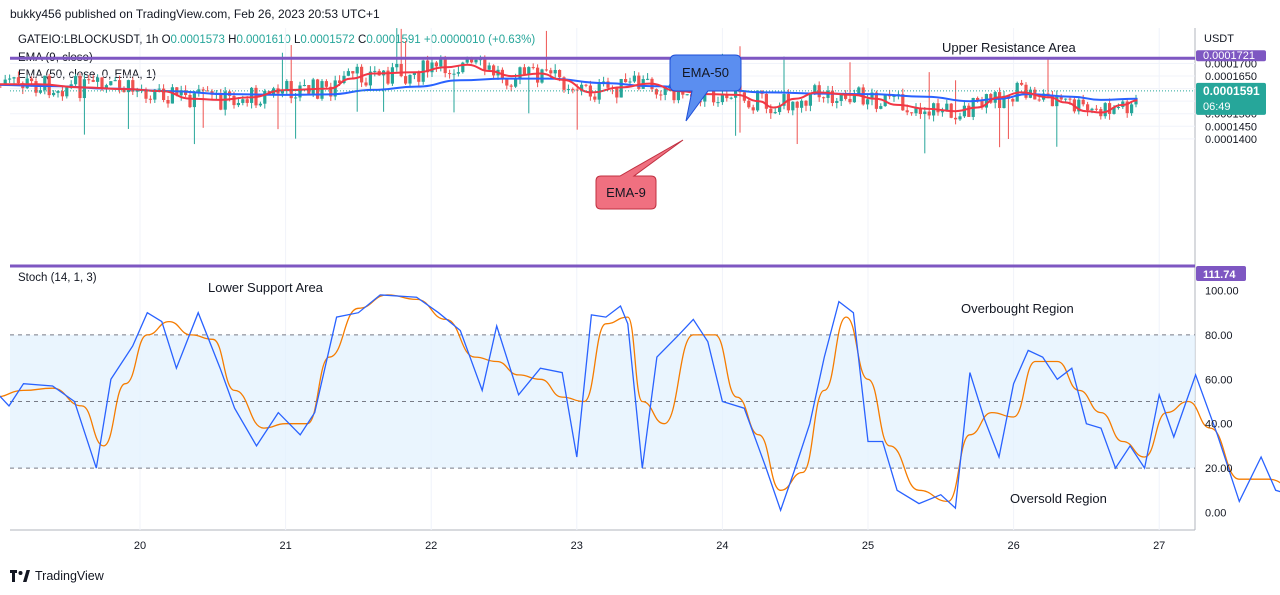  What do you see at coordinates (1017, 308) in the screenshot?
I see `overbought-label: Overbought Region` at bounding box center [1017, 308].